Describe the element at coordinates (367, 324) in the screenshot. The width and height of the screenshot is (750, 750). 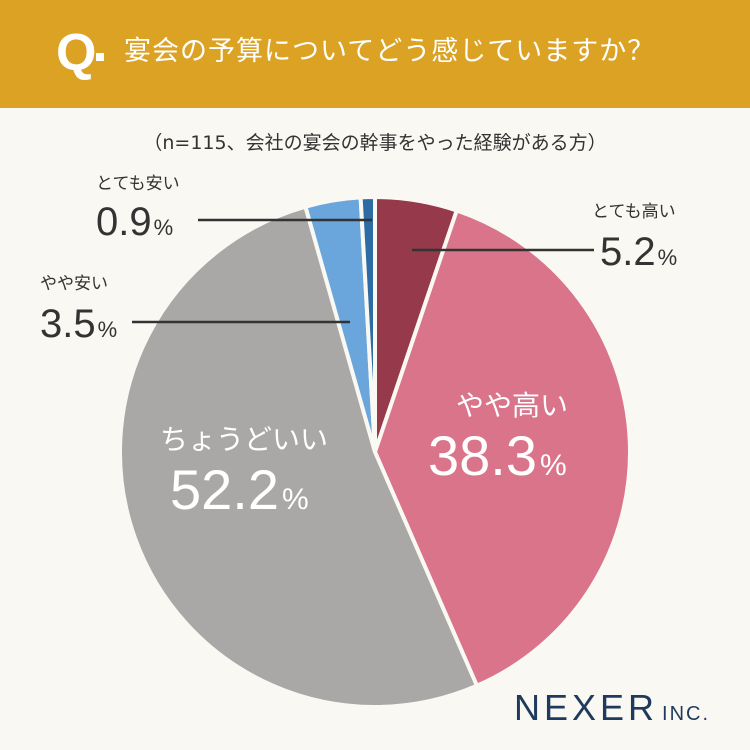
I see `slice-very-low` at that location.